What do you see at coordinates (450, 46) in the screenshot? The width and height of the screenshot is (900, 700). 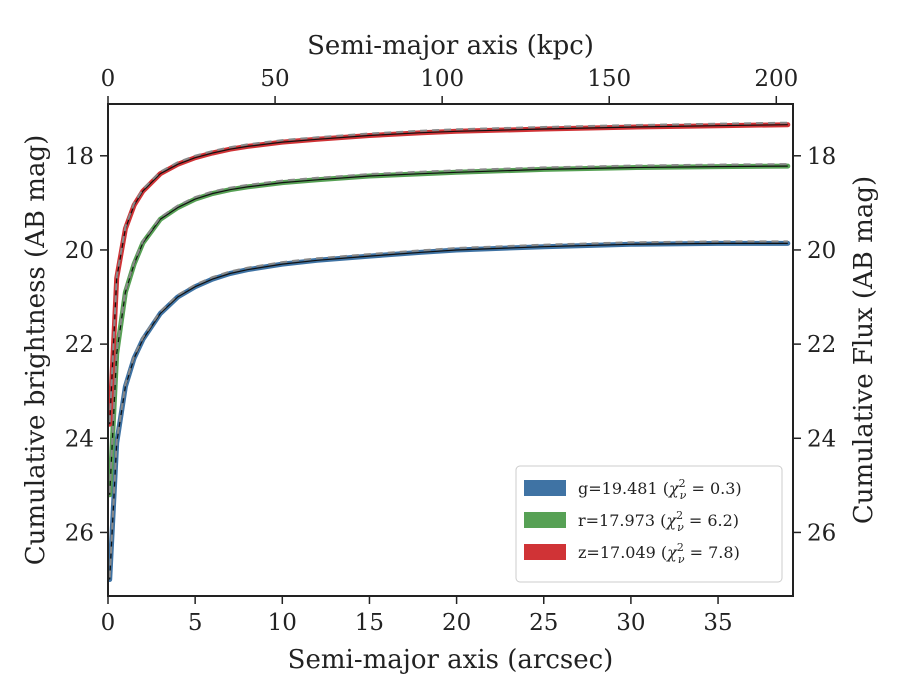 I see `top-x-axis-title: Semi-major axis (kpc)` at bounding box center [450, 46].